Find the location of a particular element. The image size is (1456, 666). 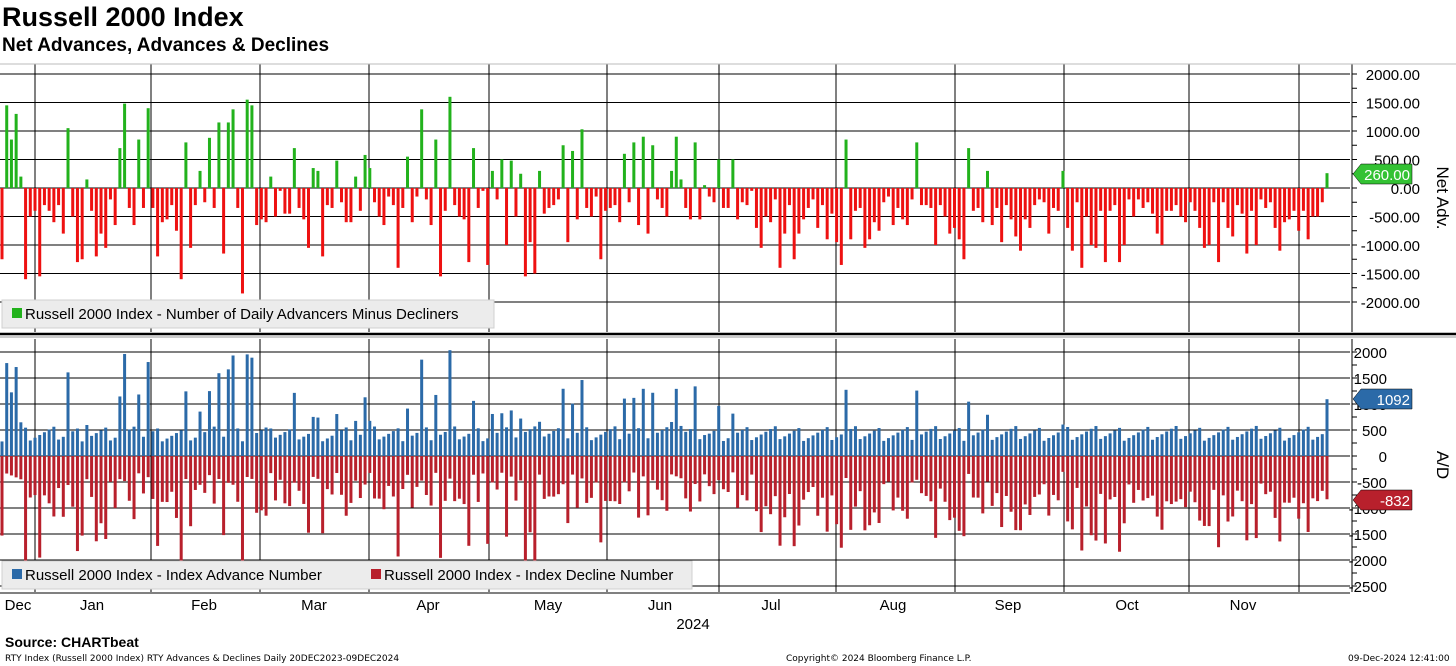

net-y-axis-title: Net Adv. is located at coordinates (1442, 198).